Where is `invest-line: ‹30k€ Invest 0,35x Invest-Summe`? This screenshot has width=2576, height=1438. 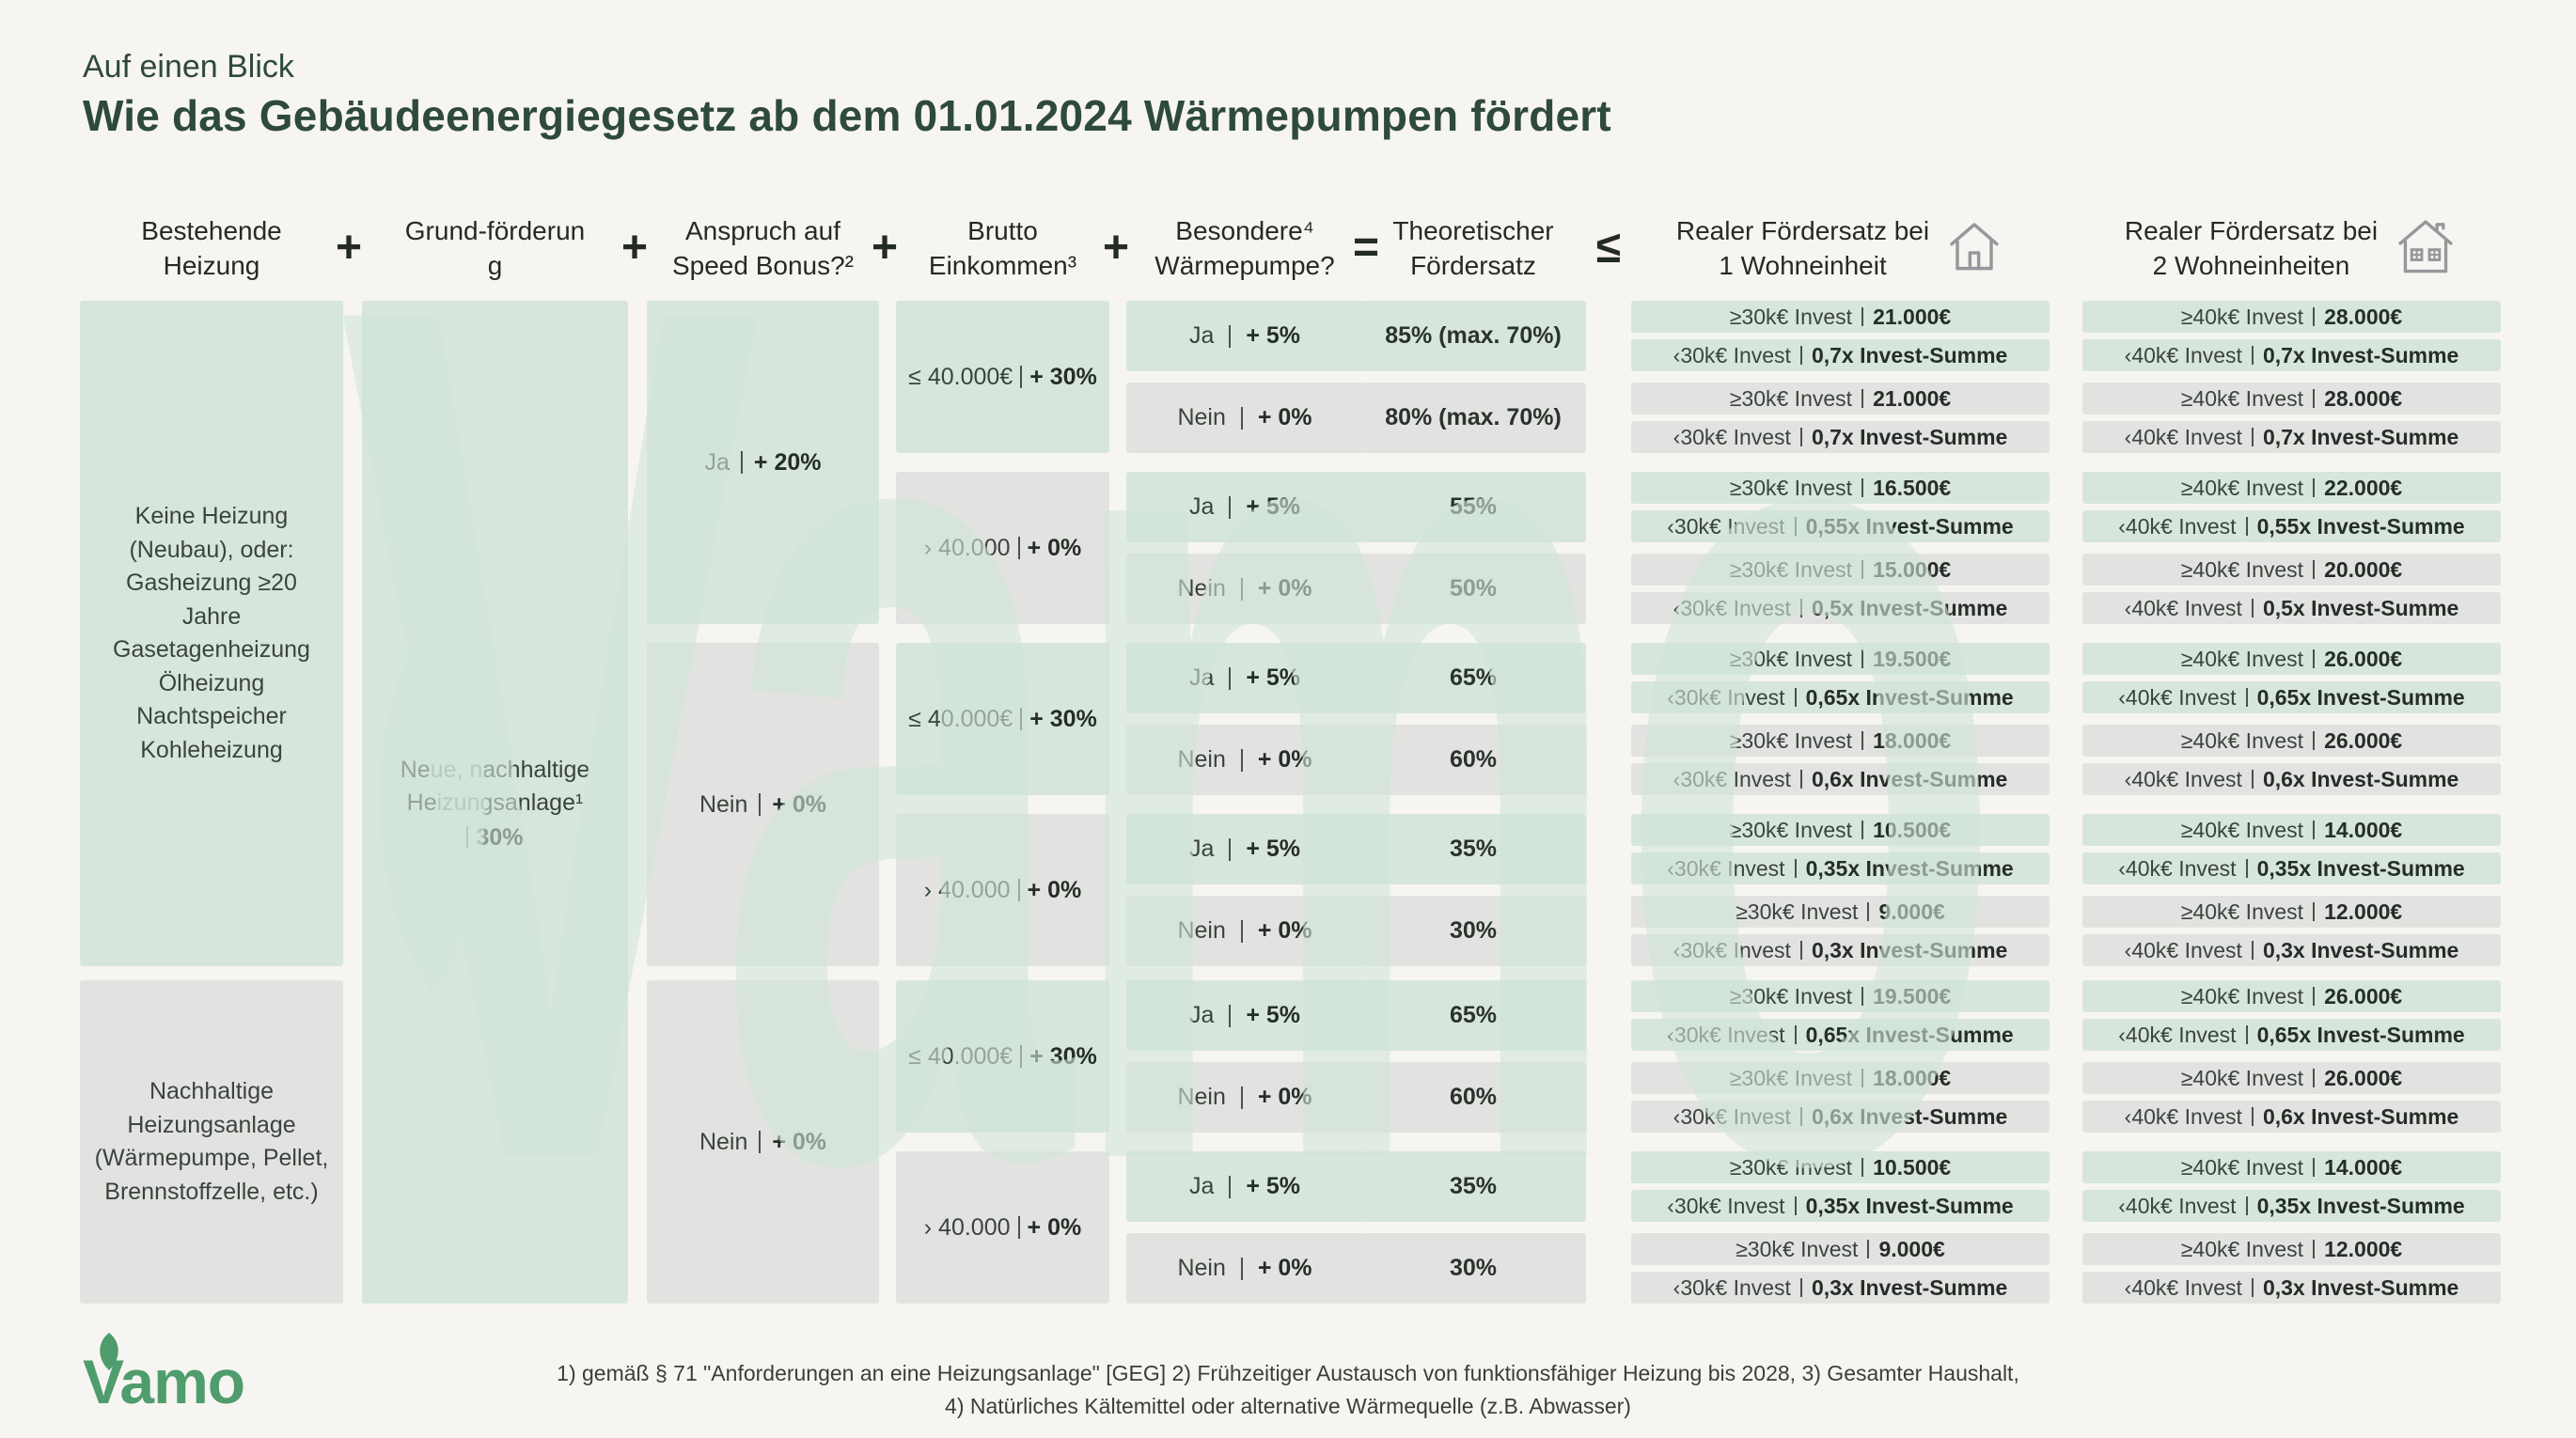
invest-line: ‹30k€ Invest 0,35x Invest-Summe is located at coordinates (1841, 1206).